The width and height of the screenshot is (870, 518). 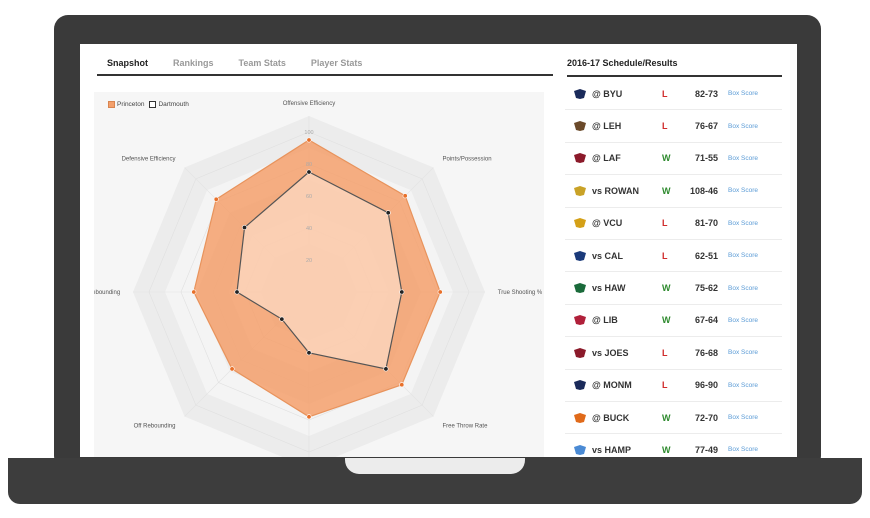 What do you see at coordinates (612, 385) in the screenshot?
I see `opponent-name: @ MONM` at bounding box center [612, 385].